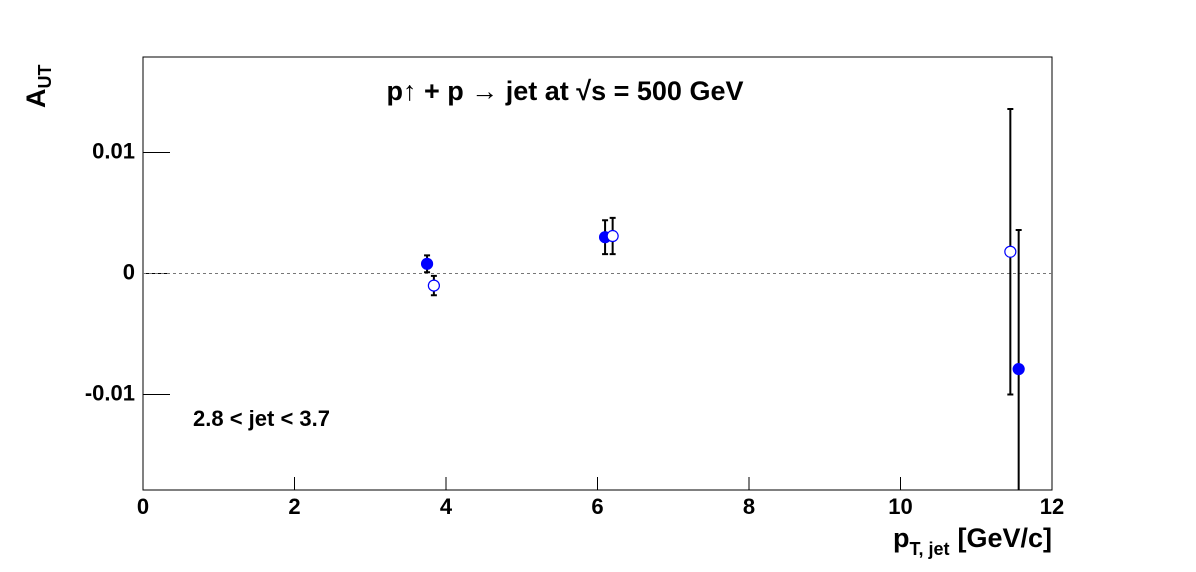 Image resolution: width=1196 pixels, height=572 pixels. Describe the element at coordinates (900, 506) in the screenshot. I see `x-tick-label: 10` at that location.